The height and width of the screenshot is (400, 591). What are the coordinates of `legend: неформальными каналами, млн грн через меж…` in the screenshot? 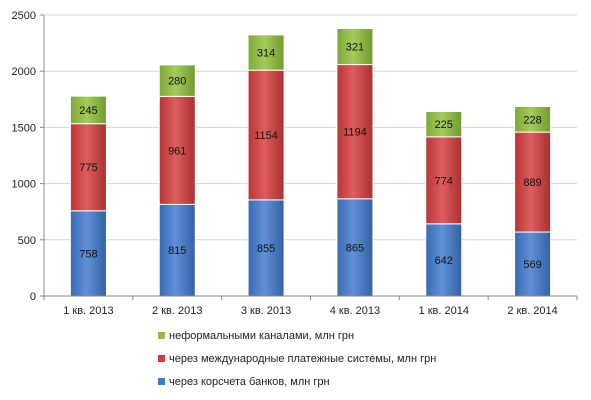 It's located at (297, 359).